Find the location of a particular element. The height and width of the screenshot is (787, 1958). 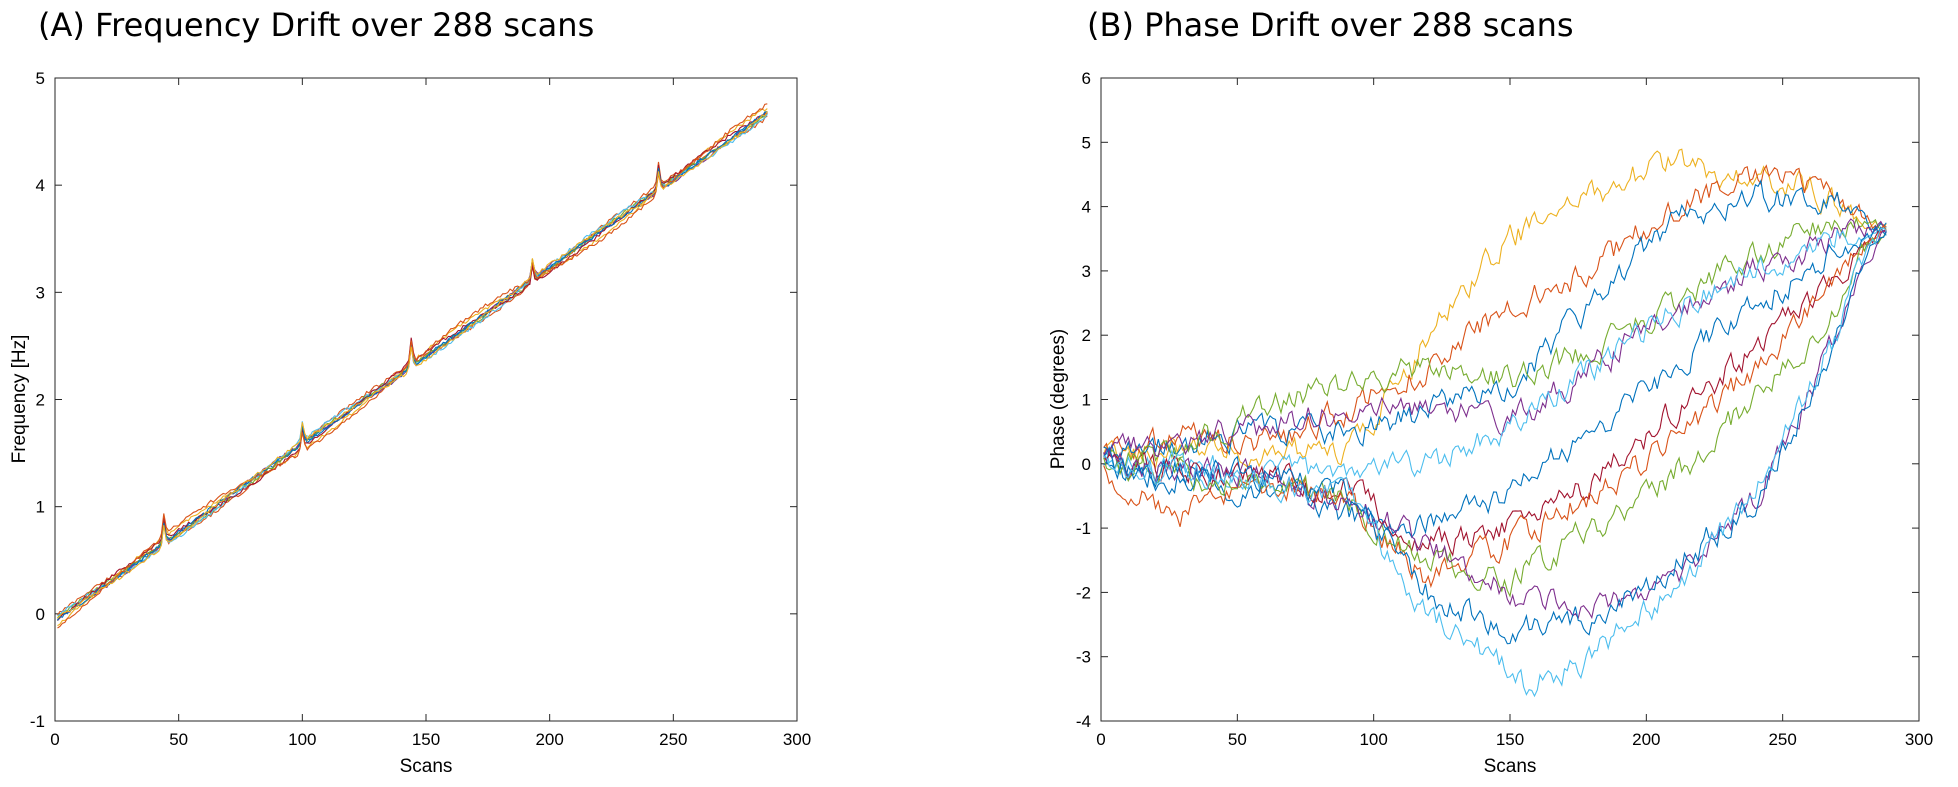

chart-b-ytick-label: 4 is located at coordinates (1086, 207).